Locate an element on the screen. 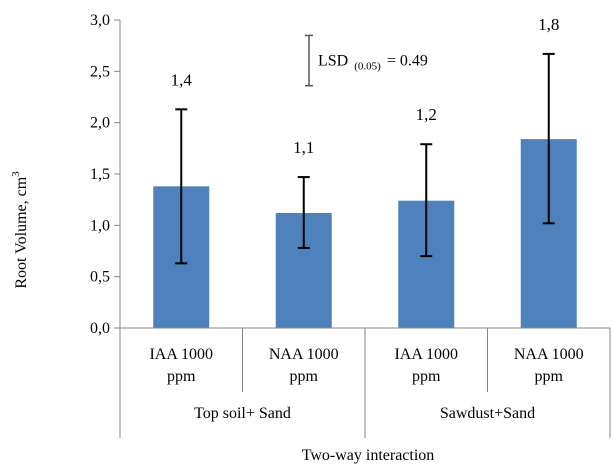  y-axis: 0,0 0,5 1,0 1,5 2,0 2,5 3,0 is located at coordinates (105, 174).